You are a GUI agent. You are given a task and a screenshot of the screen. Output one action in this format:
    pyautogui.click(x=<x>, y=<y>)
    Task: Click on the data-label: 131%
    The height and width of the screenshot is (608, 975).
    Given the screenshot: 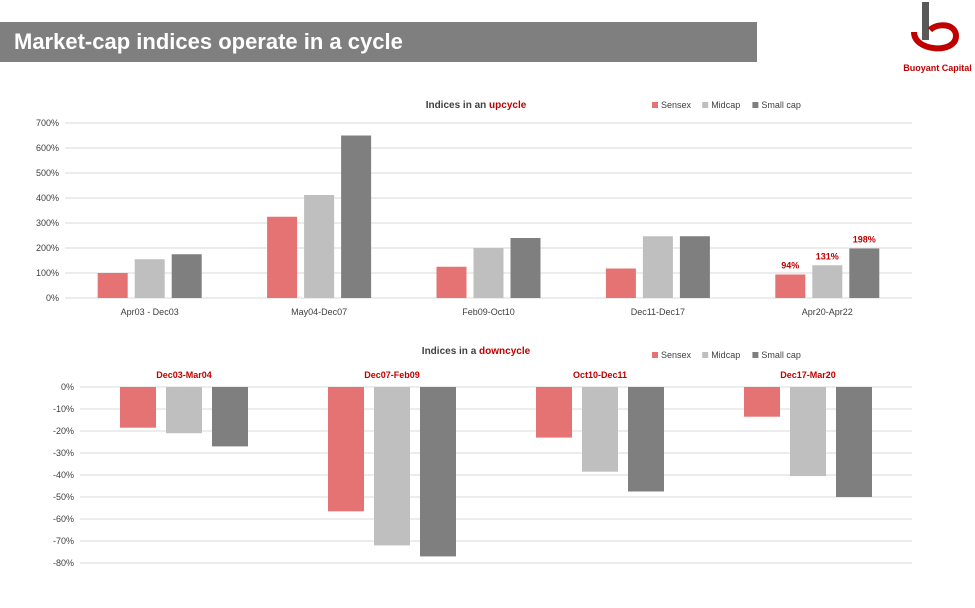 What is the action you would take?
    pyautogui.click(x=827, y=256)
    